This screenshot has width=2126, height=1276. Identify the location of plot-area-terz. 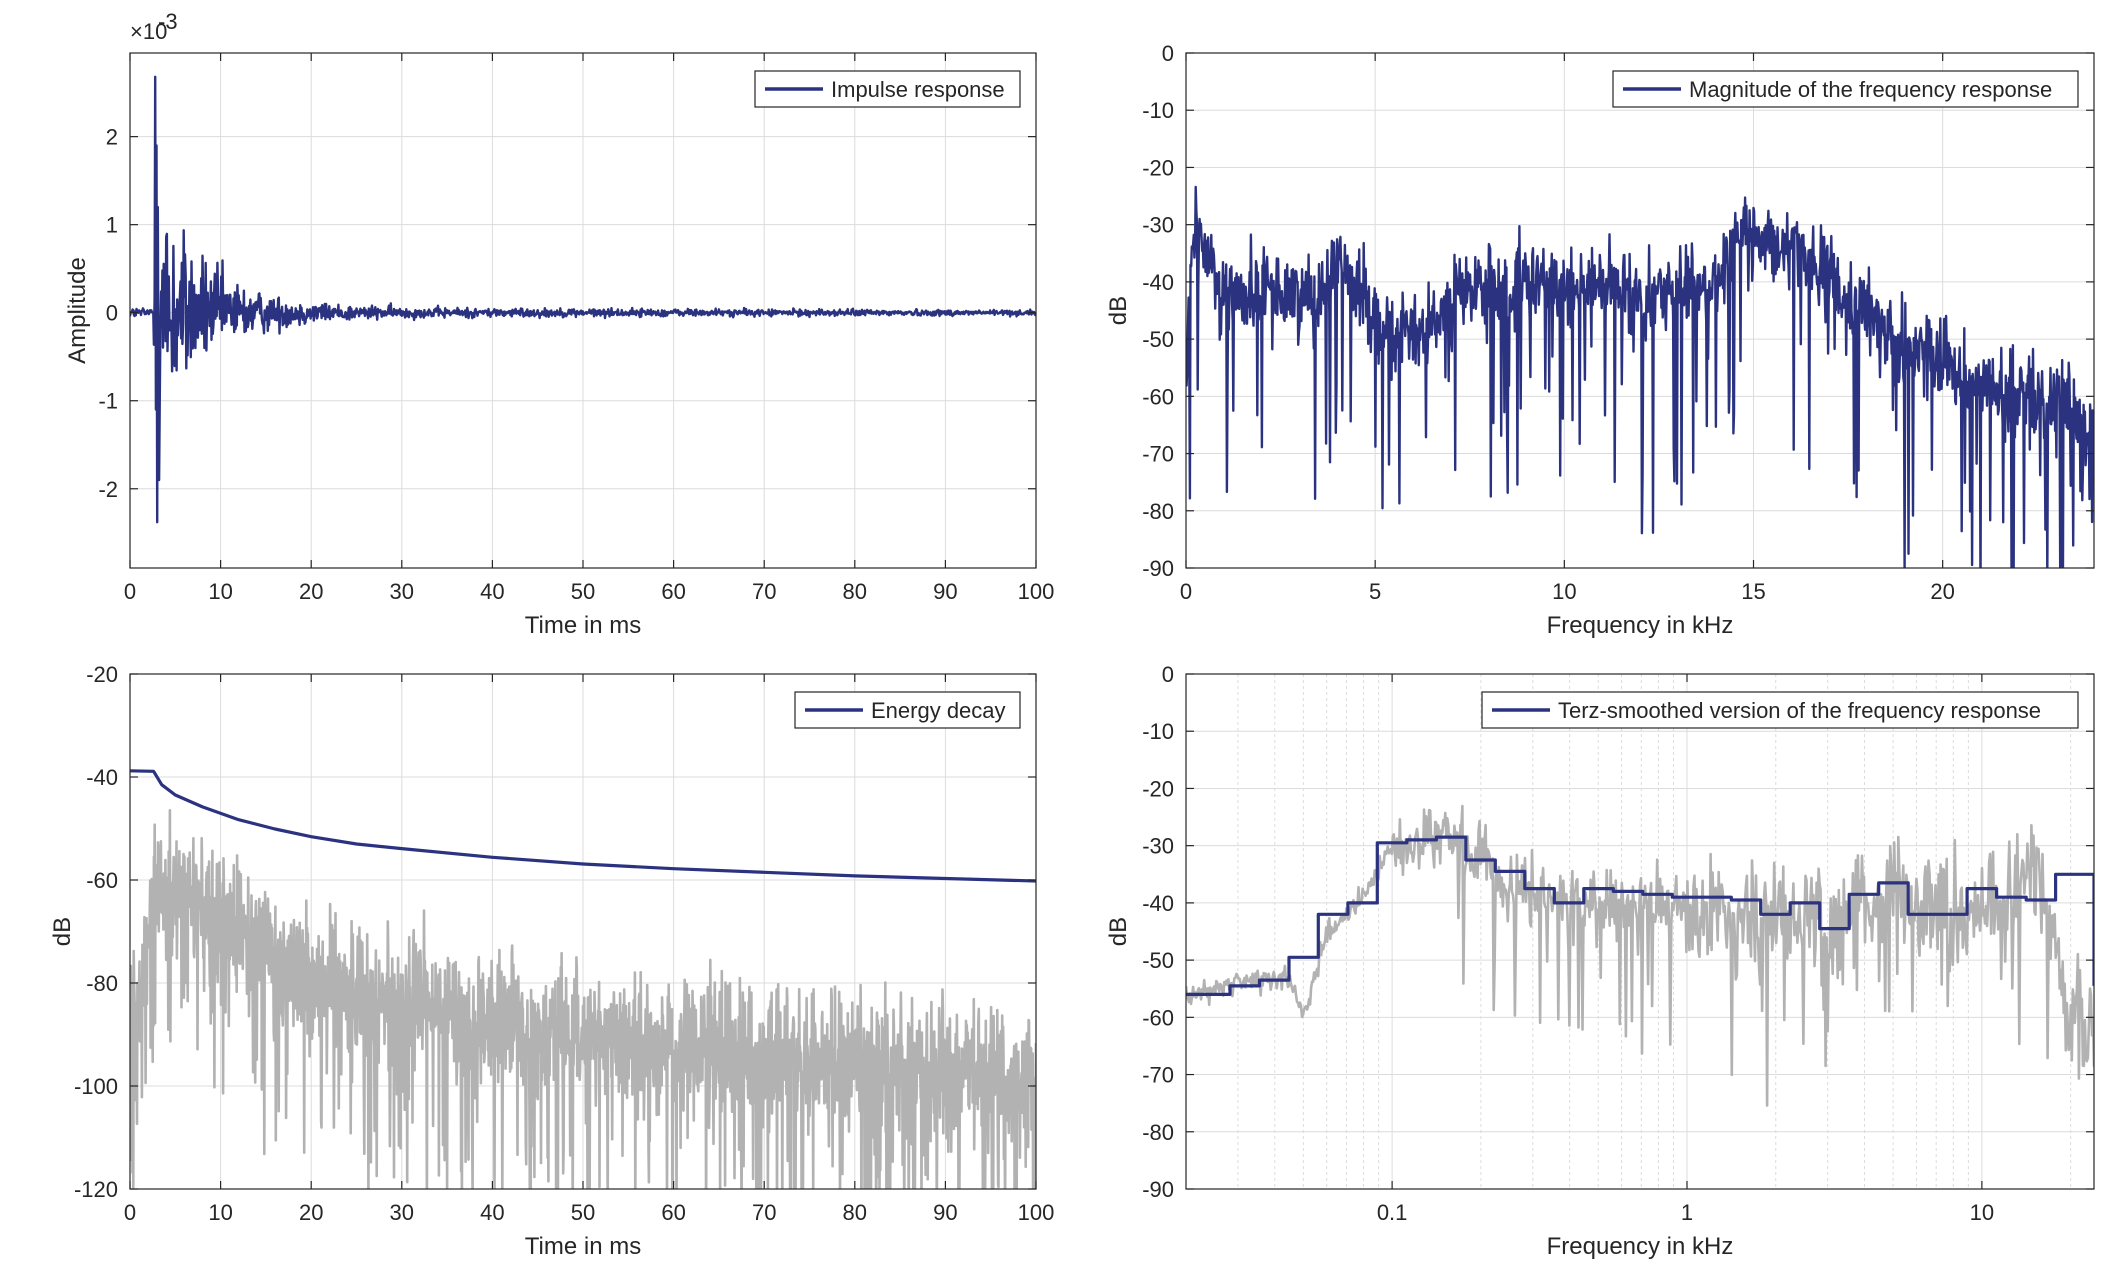
(1640, 955).